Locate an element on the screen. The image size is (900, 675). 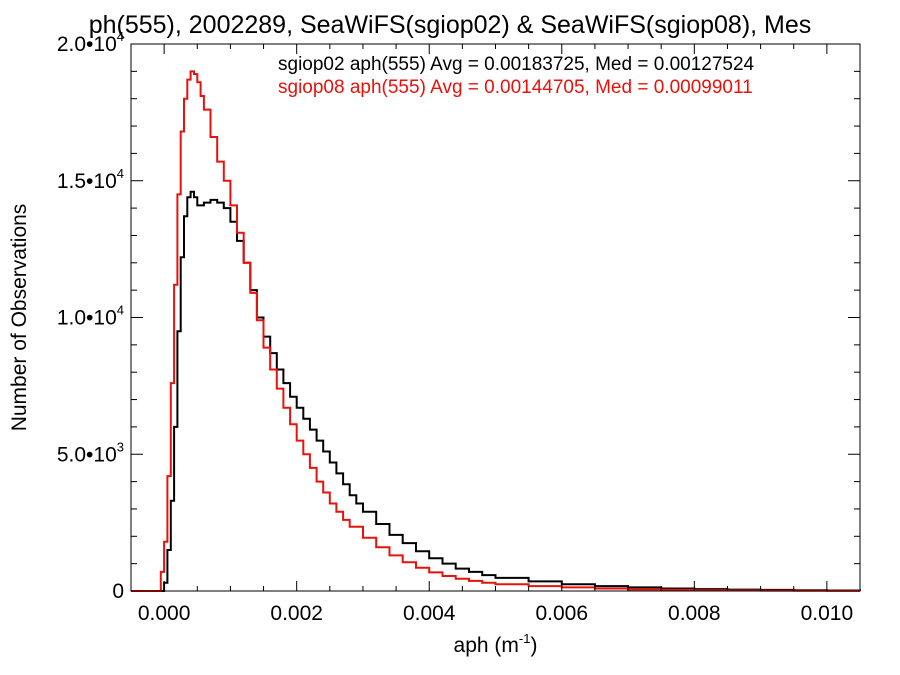
x-tick-label: 0.006 is located at coordinates (561, 613).